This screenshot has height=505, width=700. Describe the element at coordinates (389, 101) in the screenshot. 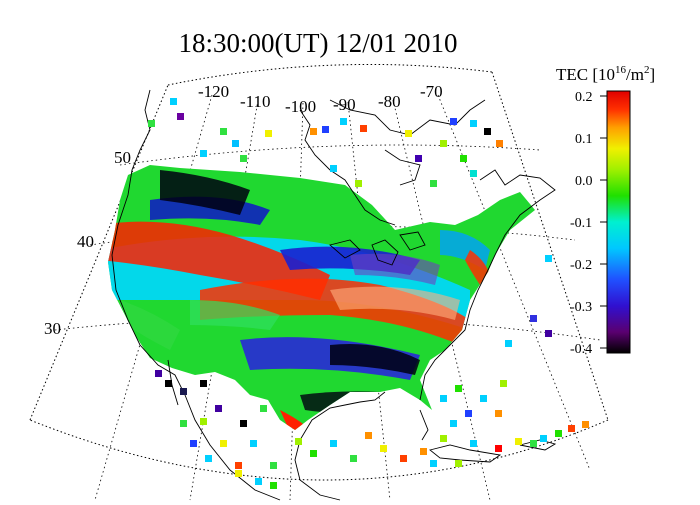

I see `lon-label-80: -80` at that location.